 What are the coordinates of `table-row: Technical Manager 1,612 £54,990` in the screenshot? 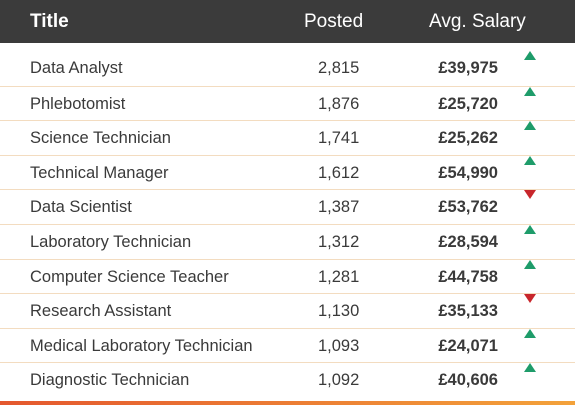 It's located at (287, 172).